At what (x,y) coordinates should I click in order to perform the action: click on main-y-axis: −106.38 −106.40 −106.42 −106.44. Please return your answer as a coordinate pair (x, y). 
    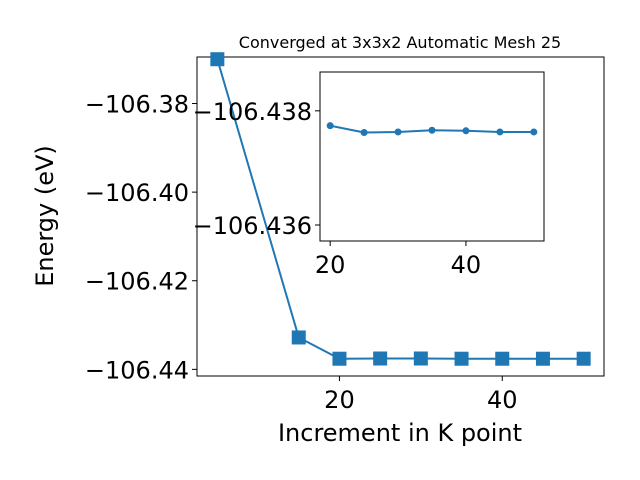
    Looking at the image, I should click on (141, 237).